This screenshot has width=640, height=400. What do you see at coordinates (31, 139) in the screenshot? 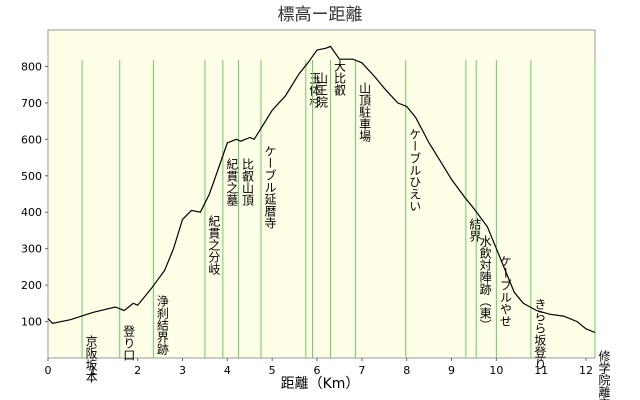
I see `y-tick-label: 600` at bounding box center [31, 139].